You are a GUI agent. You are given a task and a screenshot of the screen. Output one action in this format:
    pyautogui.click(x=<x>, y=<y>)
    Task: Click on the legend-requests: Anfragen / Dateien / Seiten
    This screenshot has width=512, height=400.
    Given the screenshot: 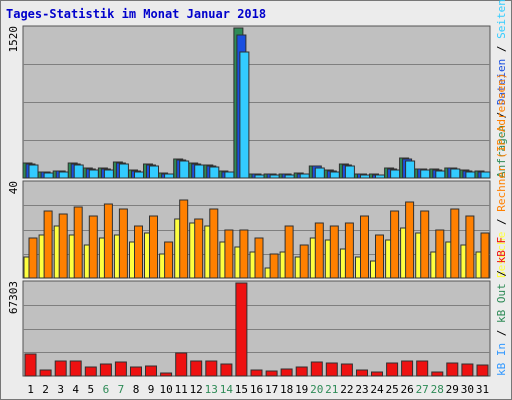 What is the action you would take?
    pyautogui.click(x=501, y=89)
    